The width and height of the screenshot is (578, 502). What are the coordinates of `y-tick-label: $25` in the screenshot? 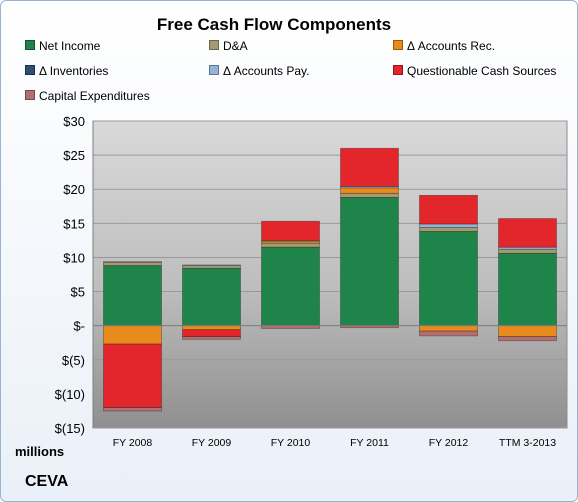 It's located at (74, 155).